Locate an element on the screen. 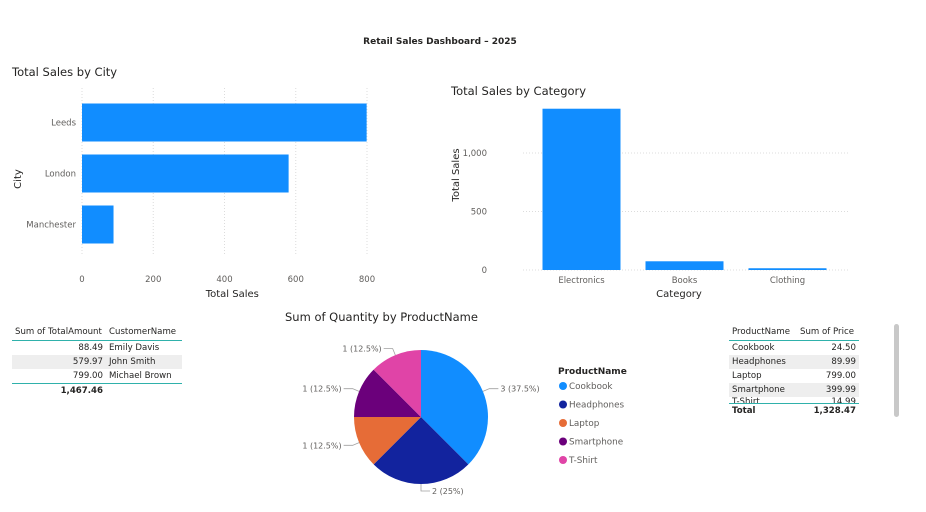 This screenshot has width=926, height=512. amount-cell: 88.49 is located at coordinates (90, 348).